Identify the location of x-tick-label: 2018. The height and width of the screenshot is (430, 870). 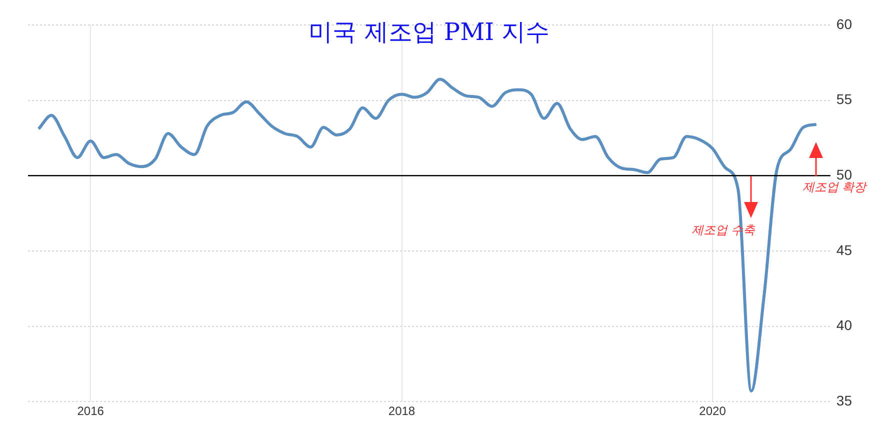
(402, 411).